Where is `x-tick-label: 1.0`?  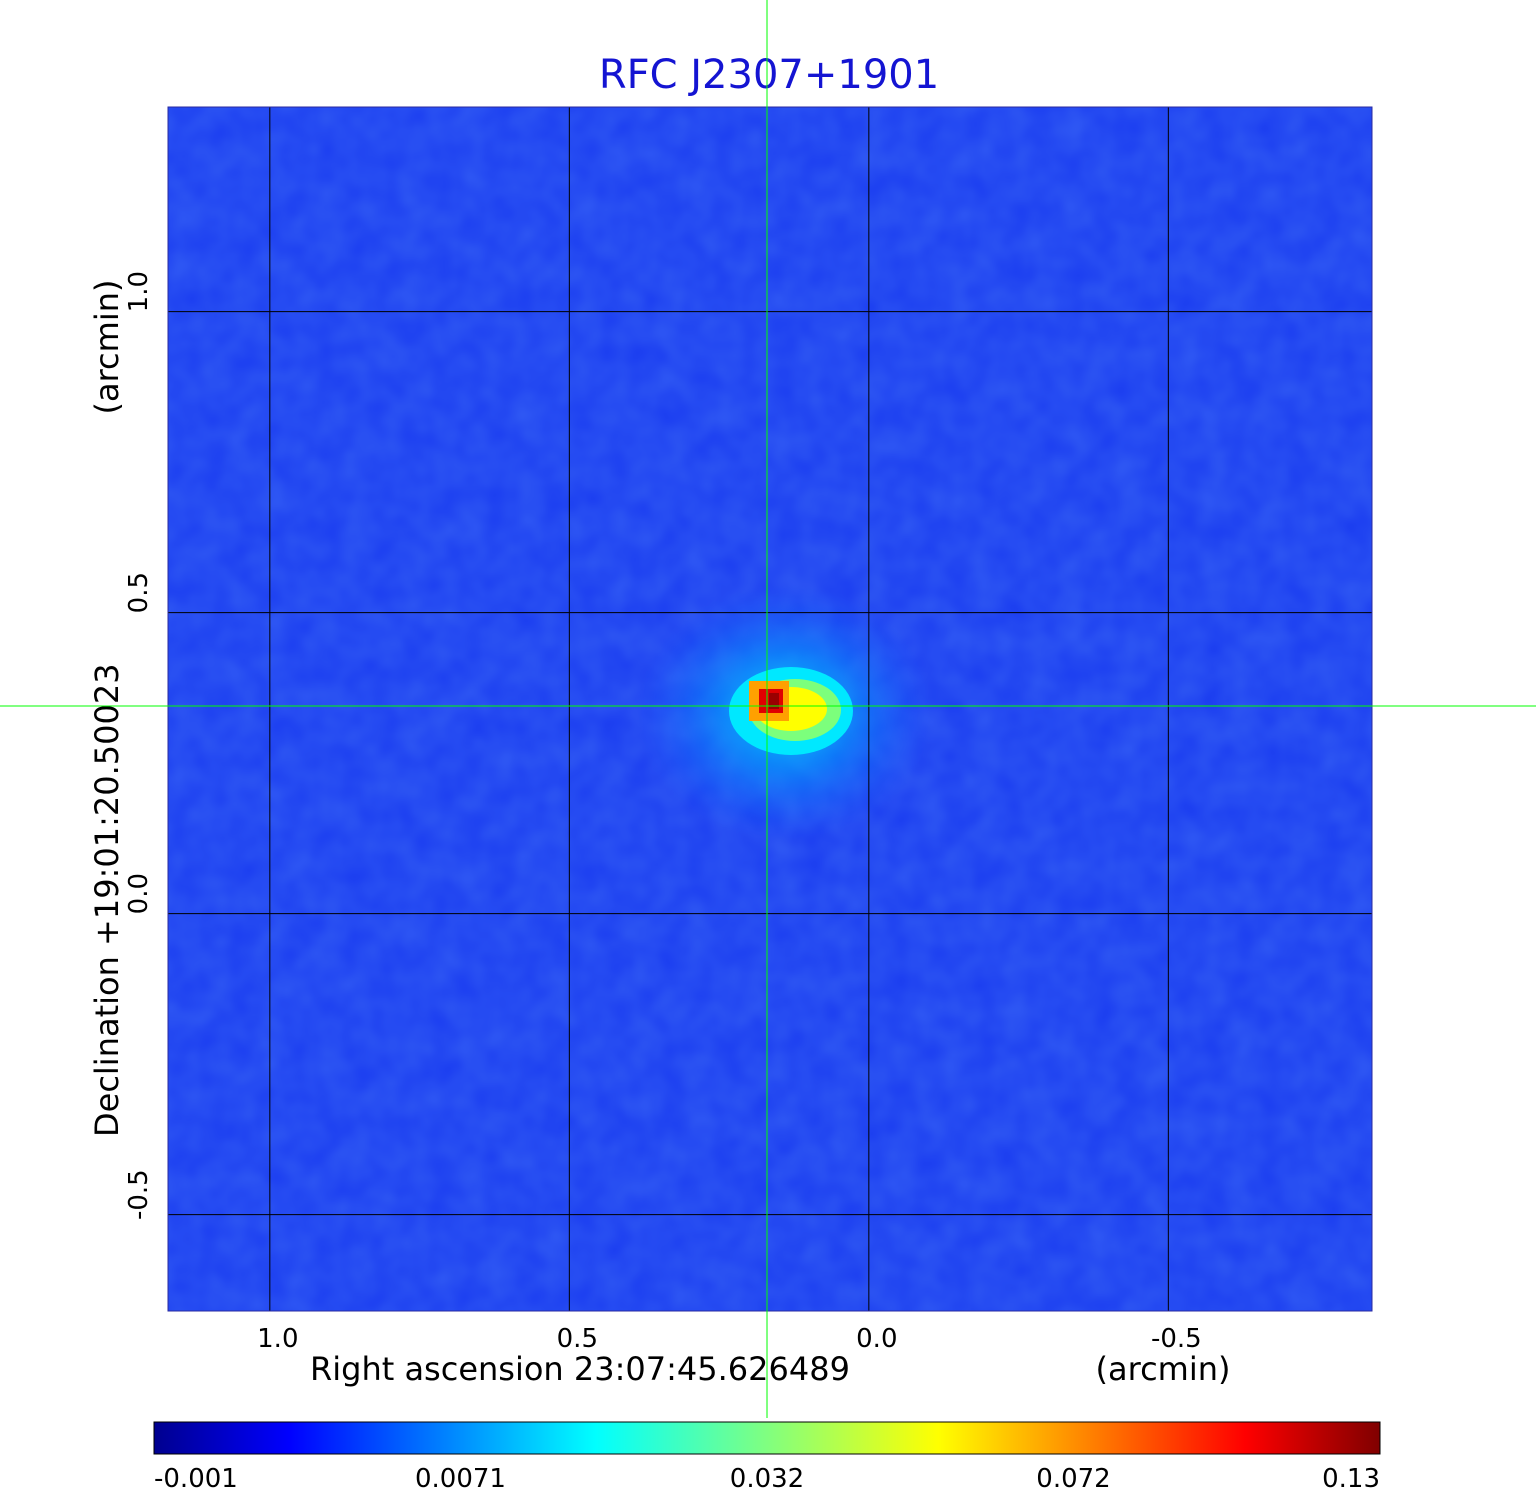
x-tick-label: 1.0 is located at coordinates (277, 1339).